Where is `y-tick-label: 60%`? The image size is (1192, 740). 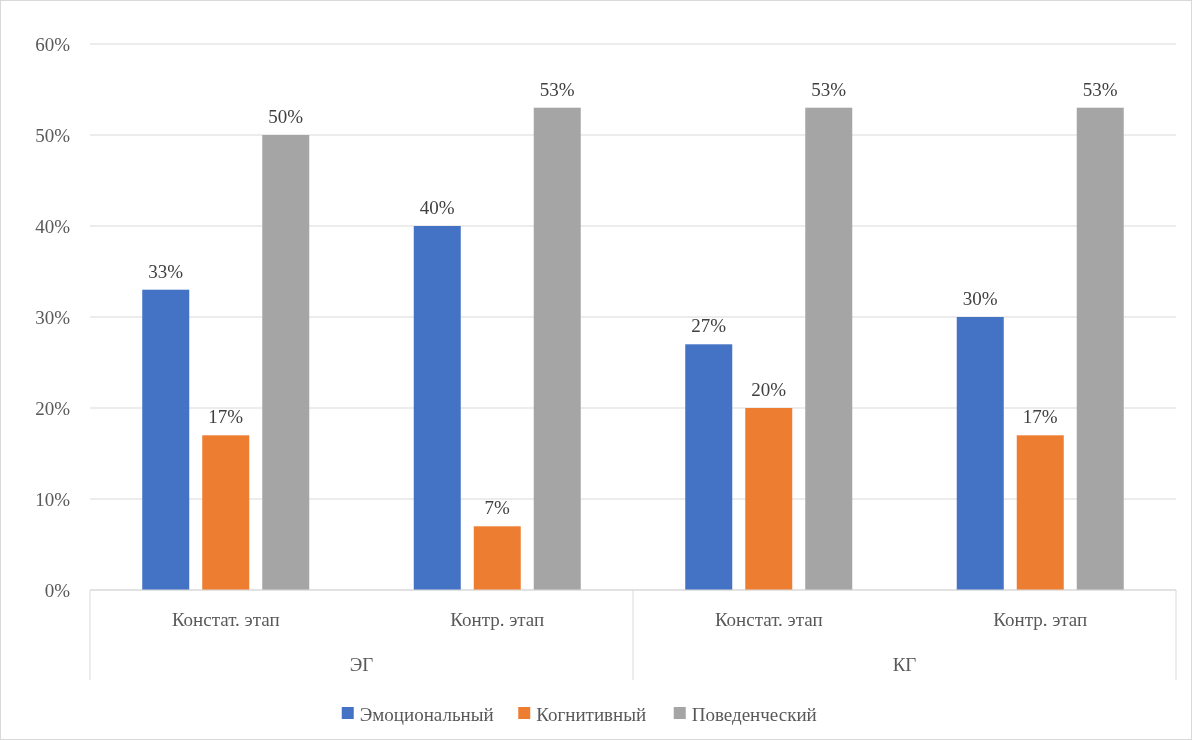 y-tick-label: 60% is located at coordinates (53, 44).